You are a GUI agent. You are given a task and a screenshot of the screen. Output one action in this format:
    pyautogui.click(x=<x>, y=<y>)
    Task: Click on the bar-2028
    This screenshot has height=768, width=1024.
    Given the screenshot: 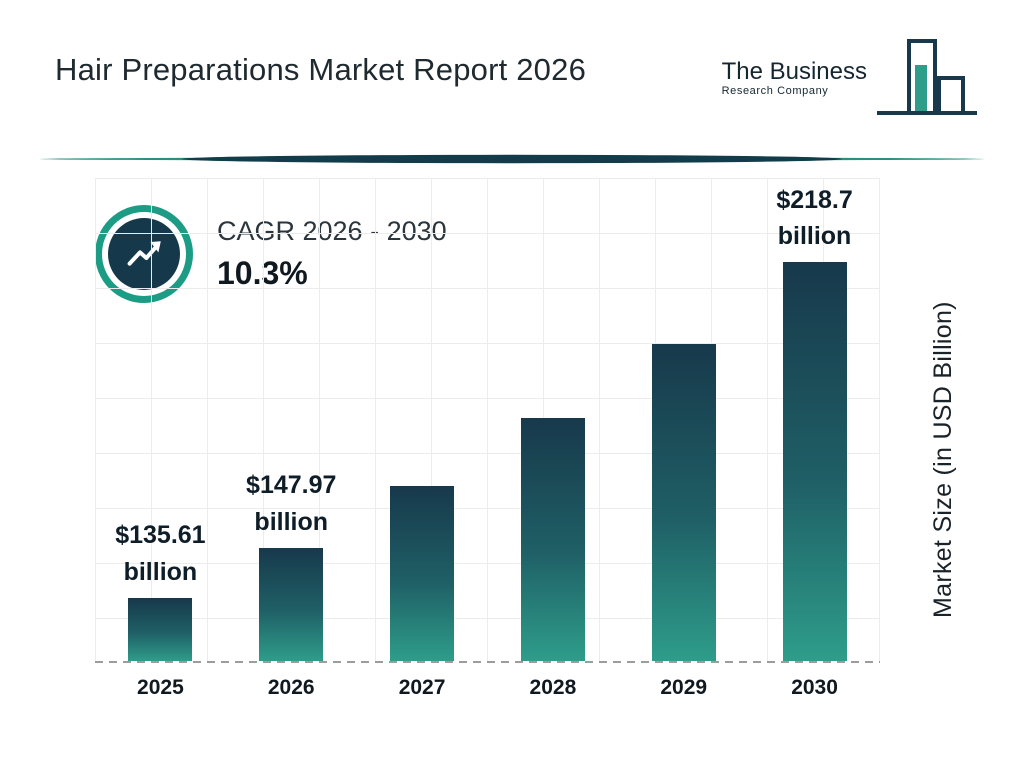 What is the action you would take?
    pyautogui.click(x=552, y=539)
    